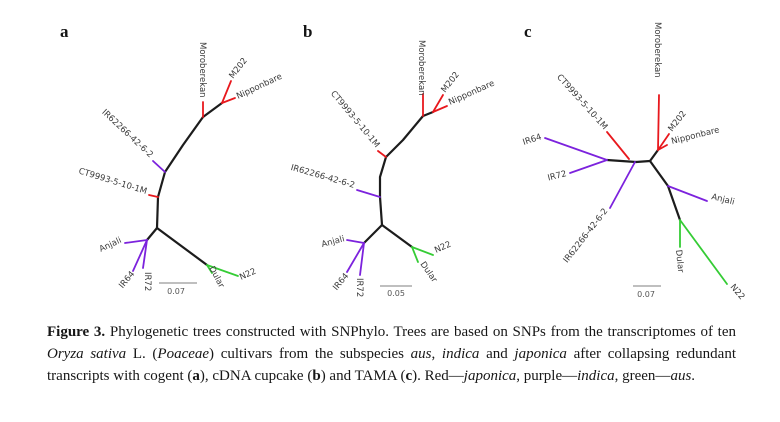 The width and height of the screenshot is (780, 422). Describe the element at coordinates (497, 353) in the screenshot. I see `caption-segment: and` at that location.